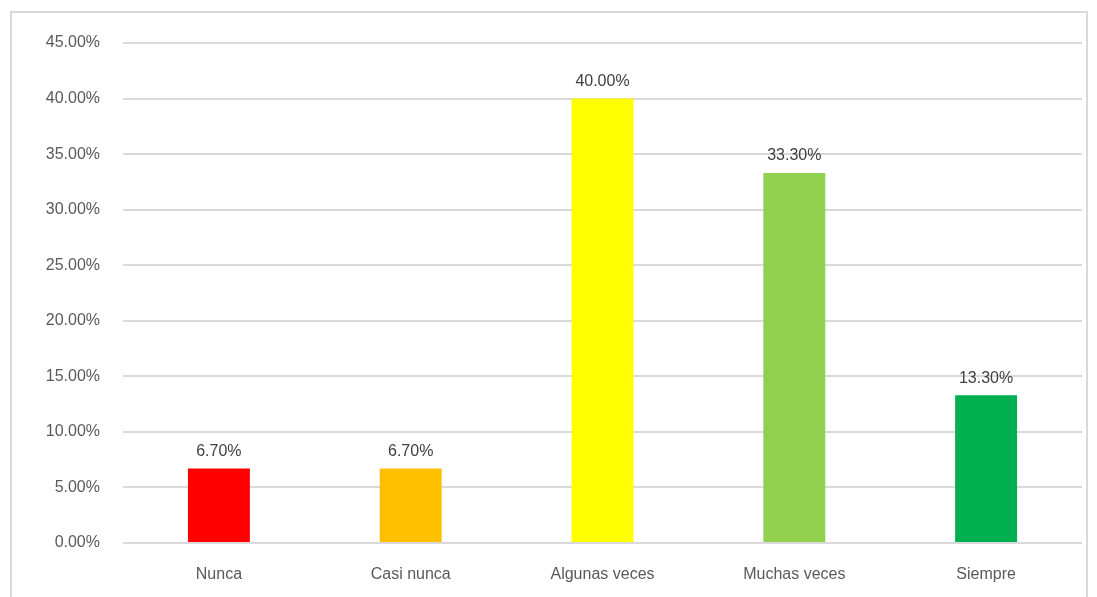 This screenshot has width=1097, height=597. What do you see at coordinates (72, 153) in the screenshot?
I see `y-tick-label: 35.00%` at bounding box center [72, 153].